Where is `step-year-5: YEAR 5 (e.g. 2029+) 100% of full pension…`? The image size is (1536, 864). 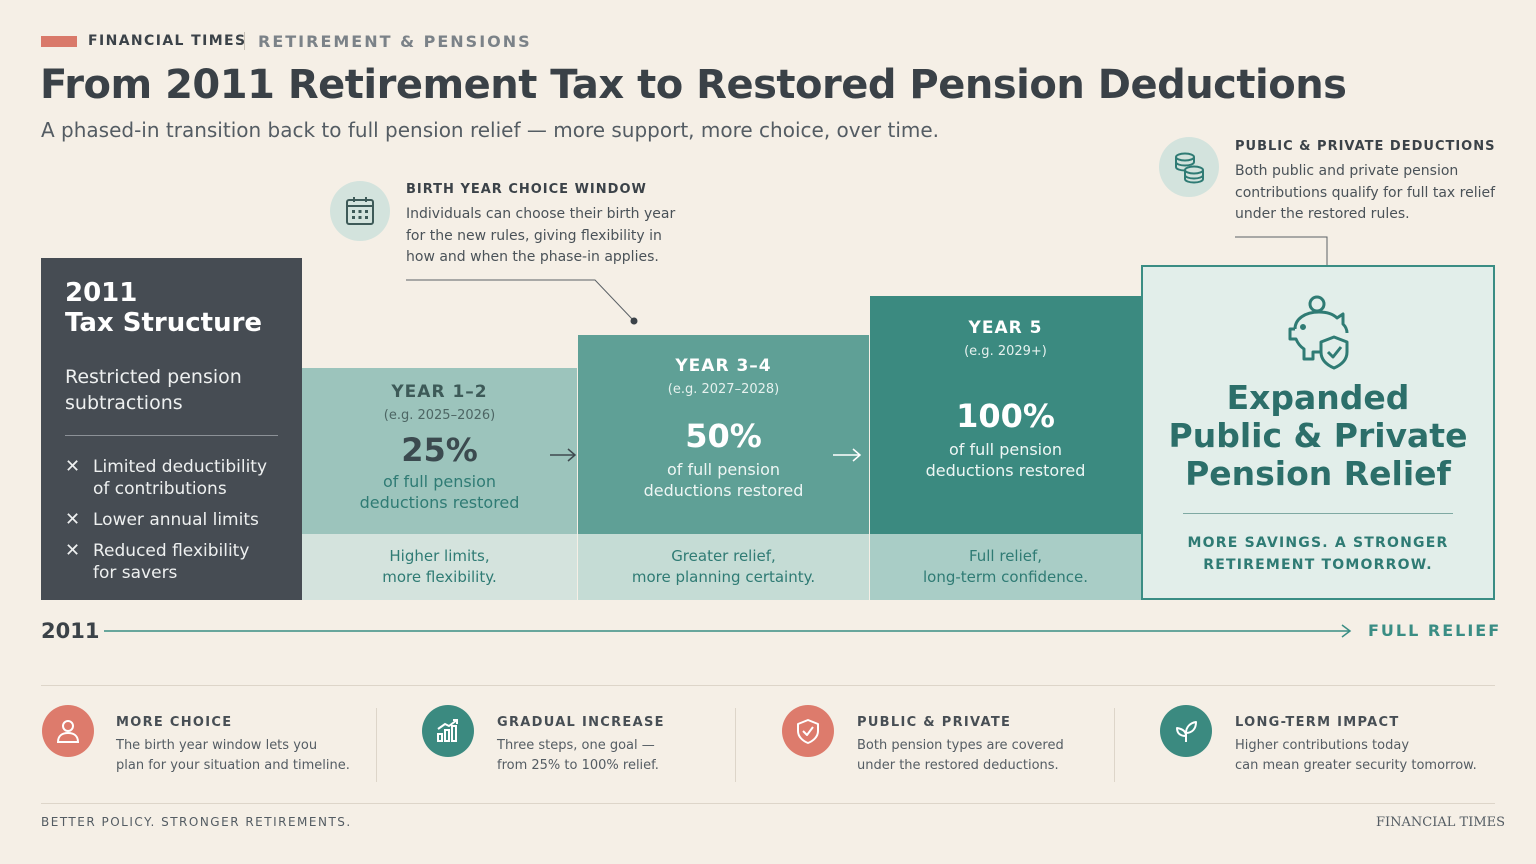 step-year-5: YEAR 5 (e.g. 2029+) 100% of full pension… is located at coordinates (1005, 415).